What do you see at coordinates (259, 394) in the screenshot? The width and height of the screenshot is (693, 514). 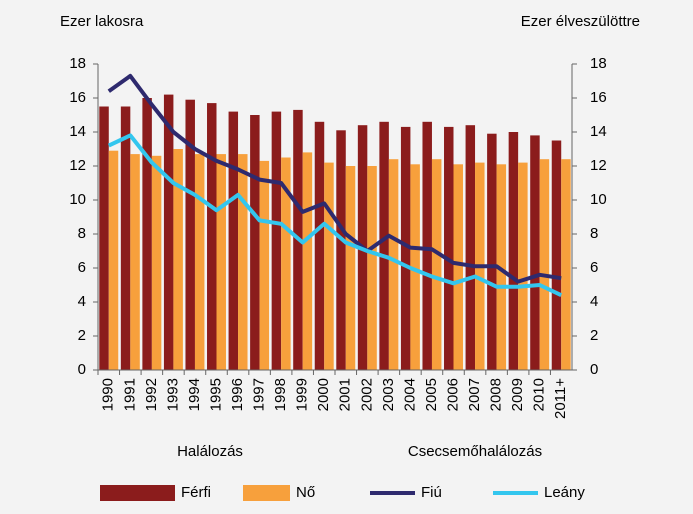 I see `x-tick-label: 1997` at bounding box center [259, 394].